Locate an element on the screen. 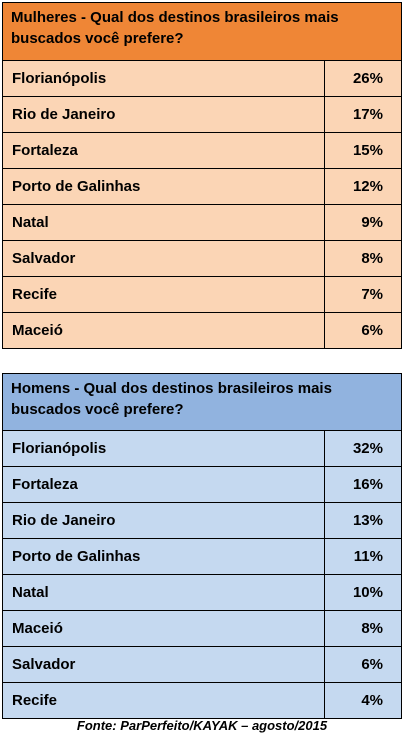 The height and width of the screenshot is (743, 404). table-row: Rio de Janeiro 13% is located at coordinates (202, 521).